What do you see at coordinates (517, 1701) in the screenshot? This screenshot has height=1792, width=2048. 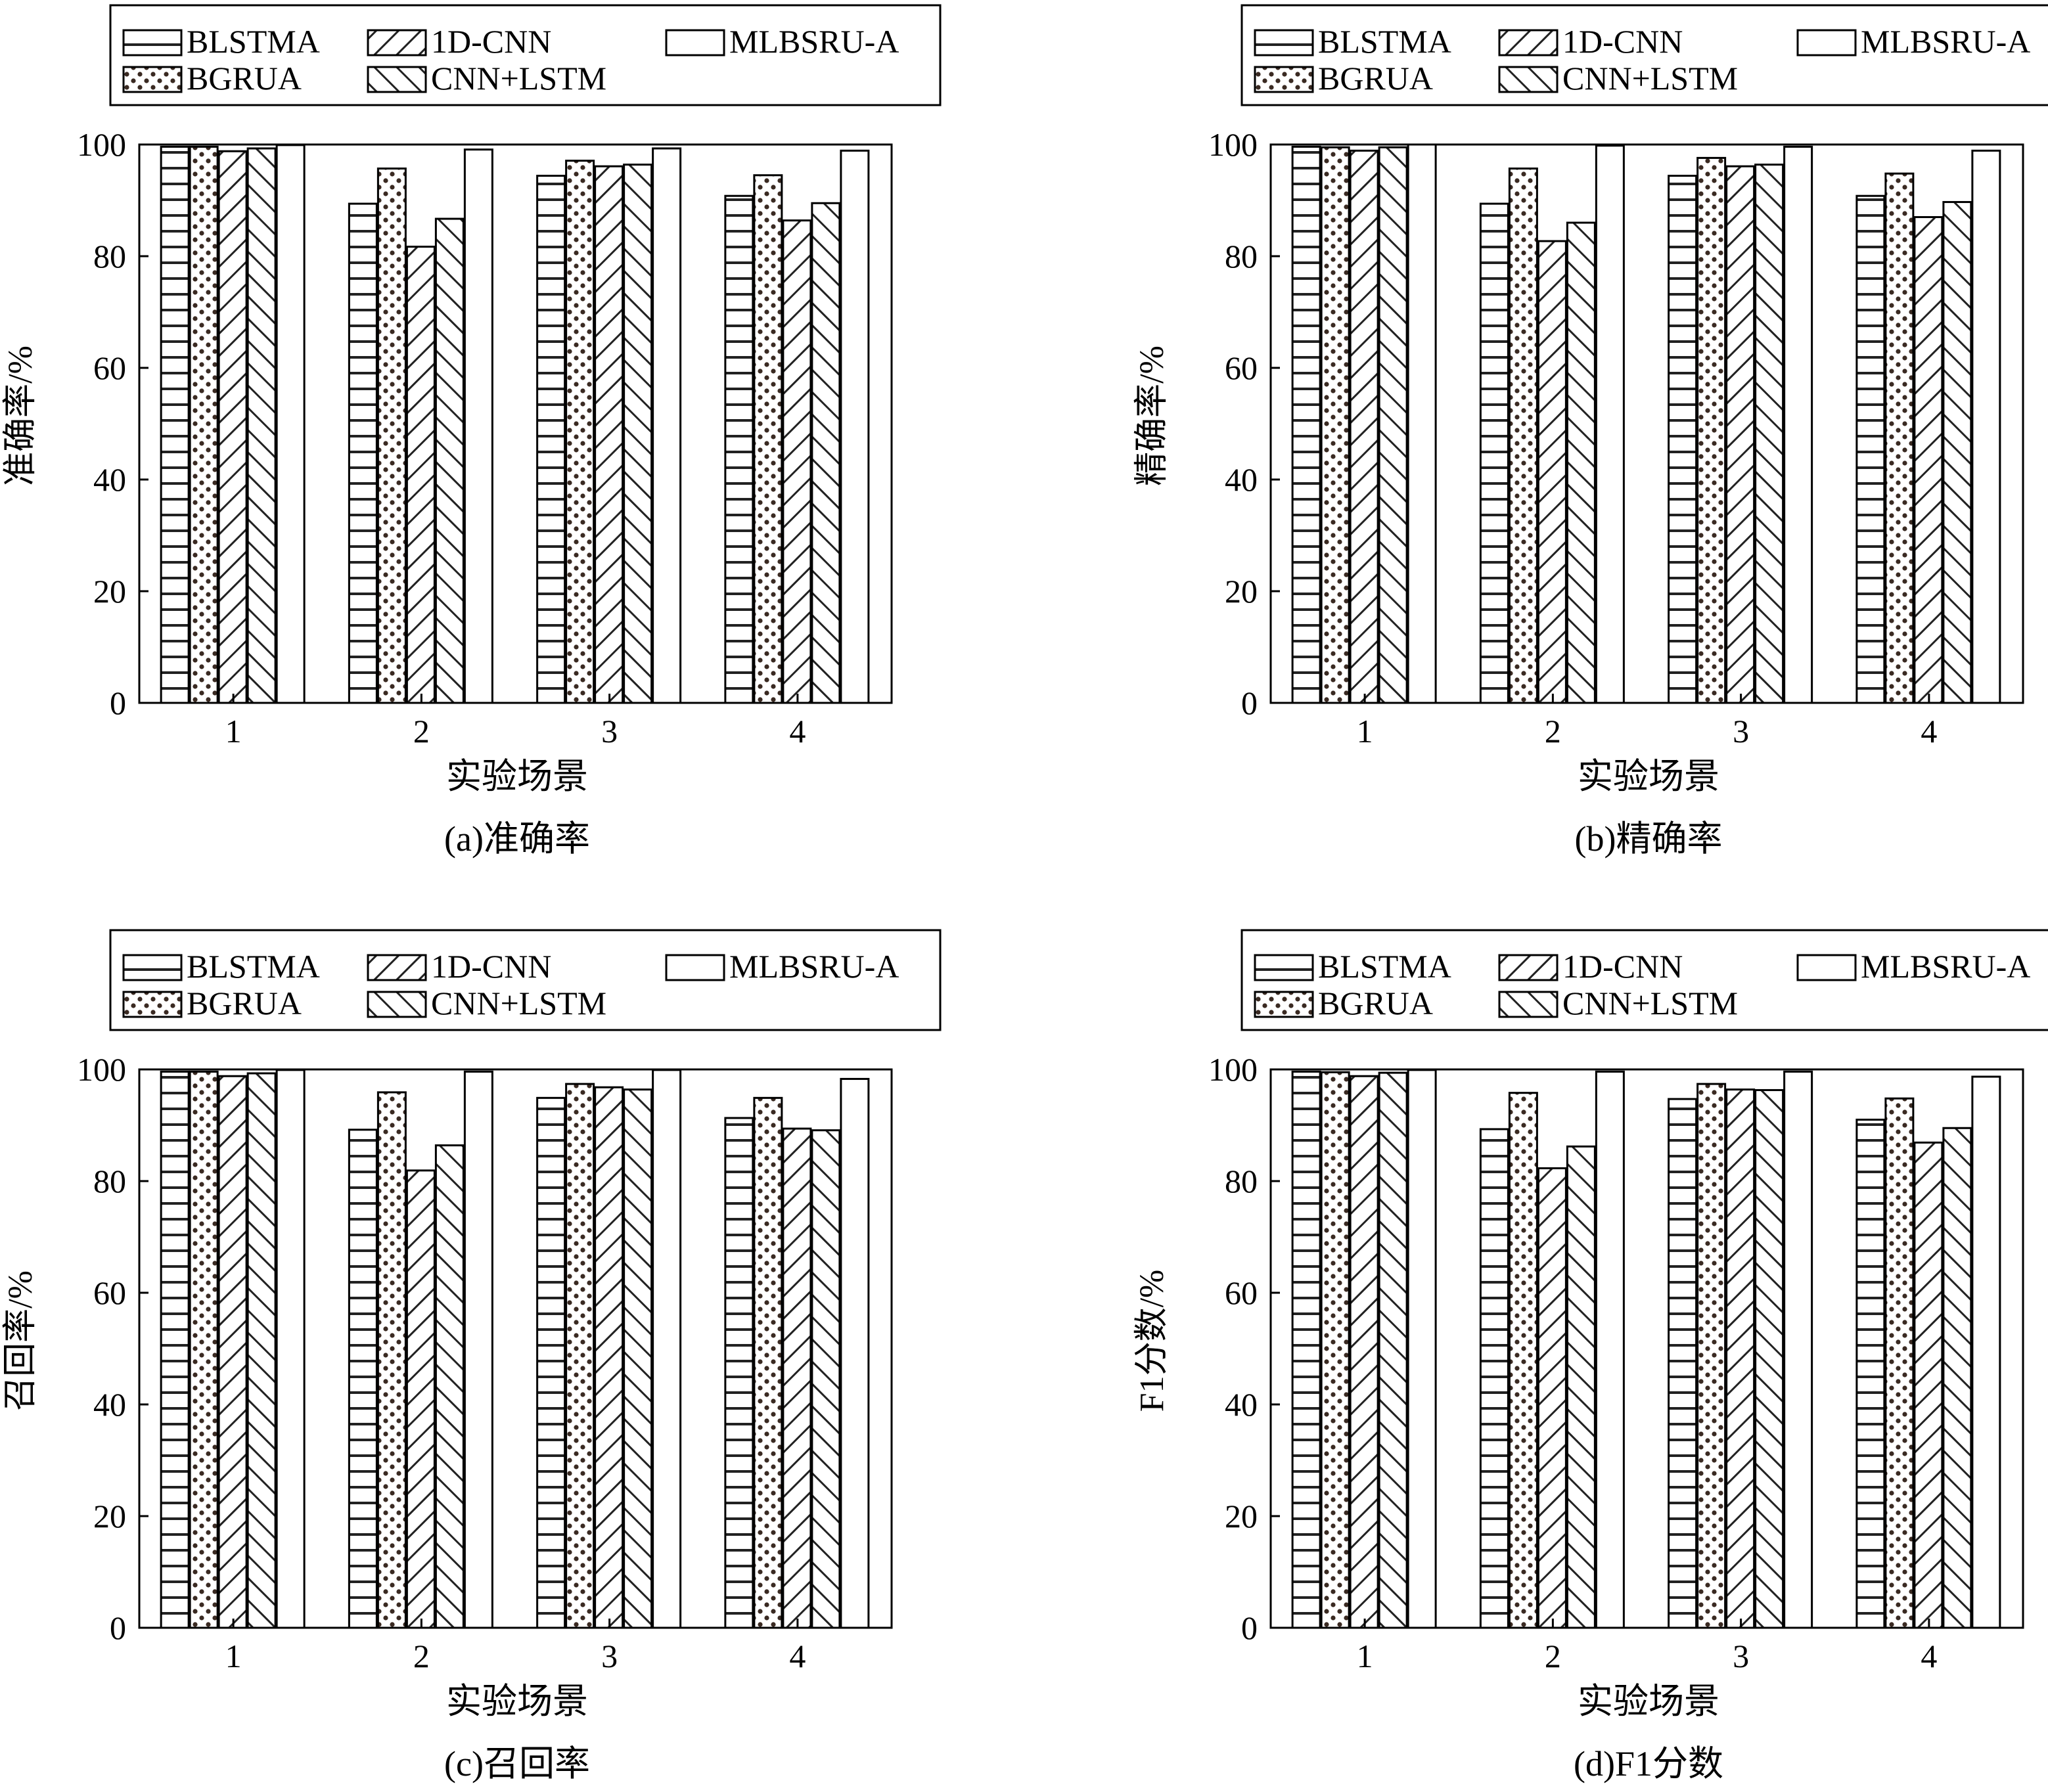 I see `x-axis-title-c: 实验场景` at bounding box center [517, 1701].